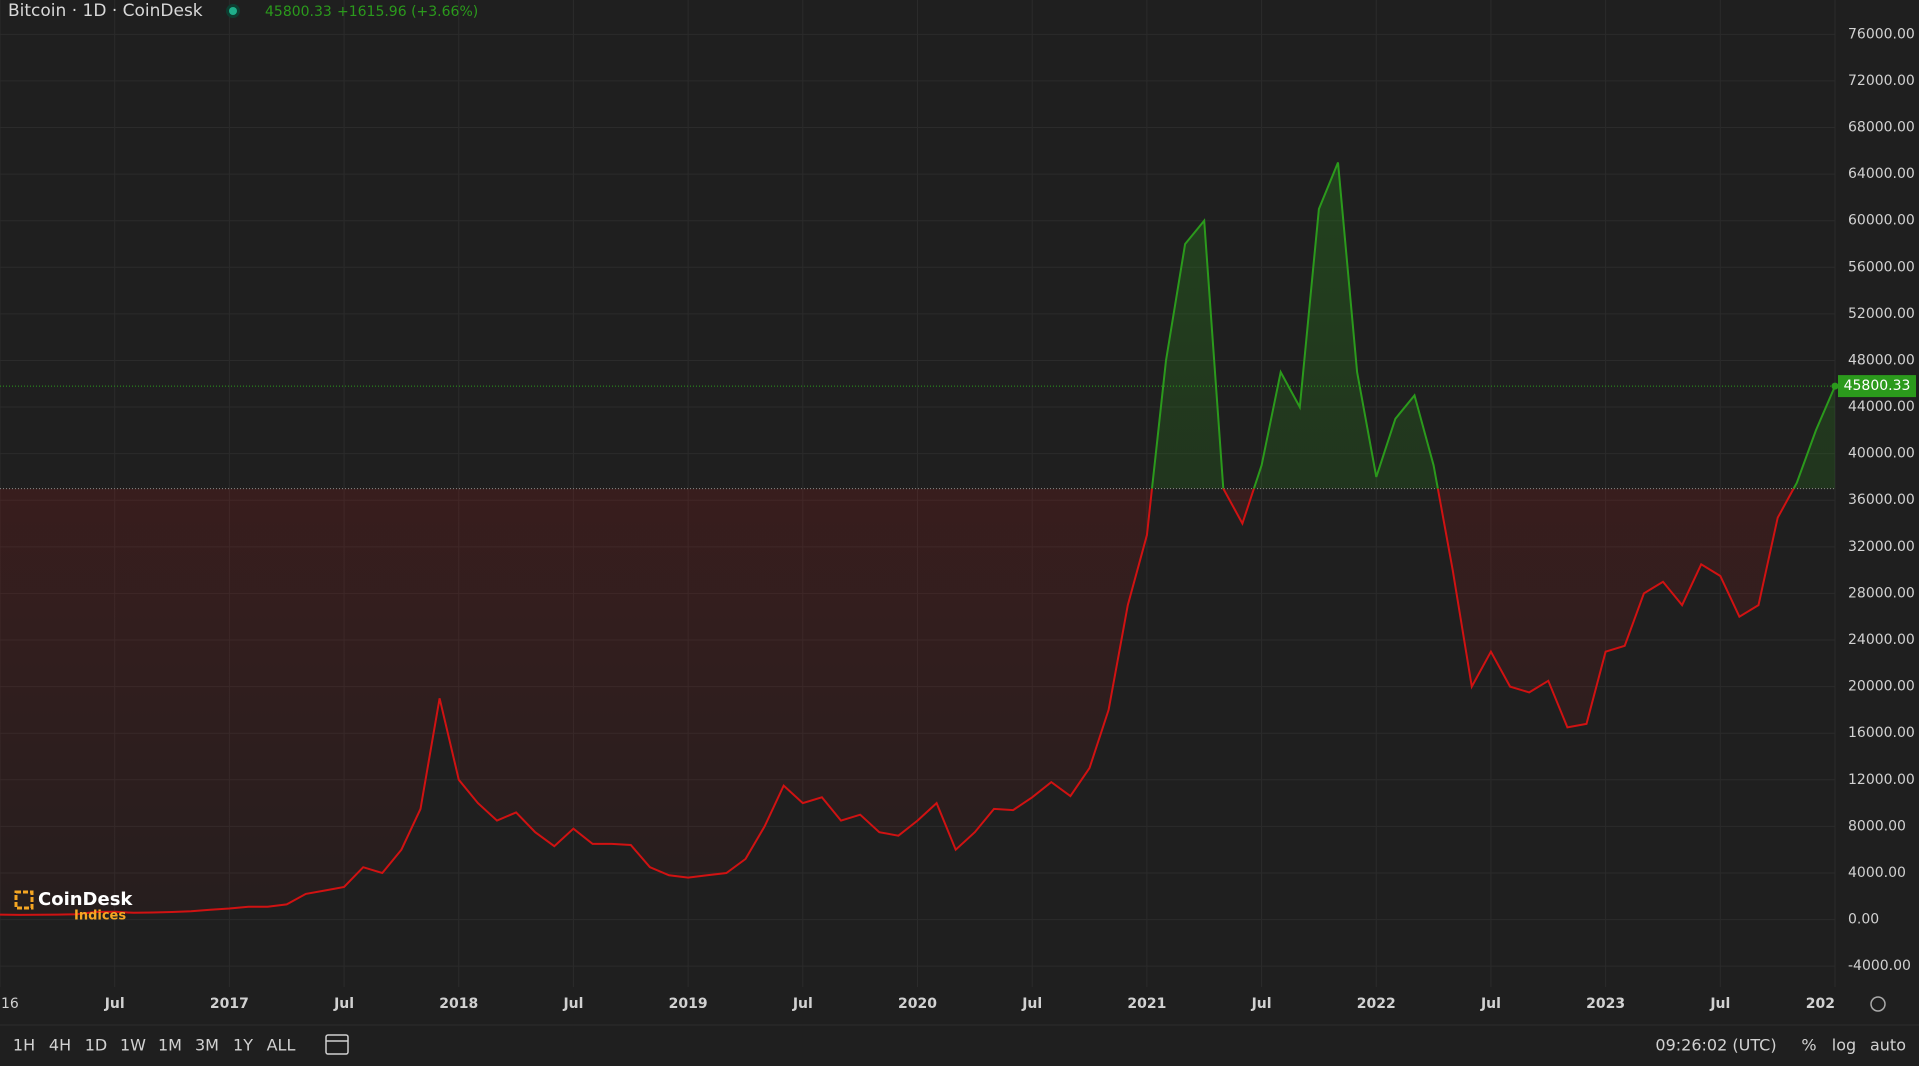 The width and height of the screenshot is (1919, 1066). I want to click on logo: CoinDesk Indices, so click(73, 906).